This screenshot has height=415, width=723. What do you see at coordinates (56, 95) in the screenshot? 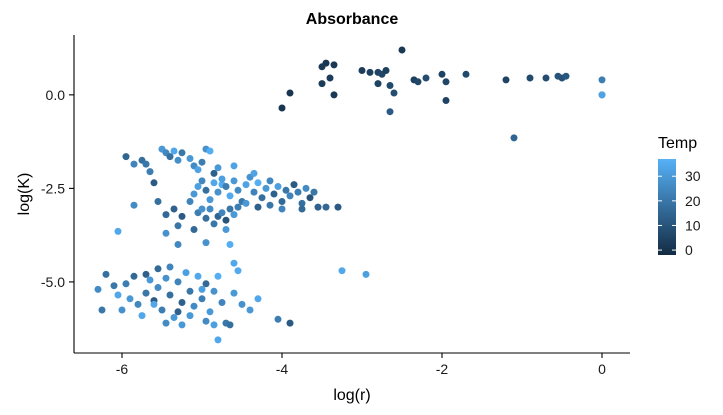
I see `y-tick-label: 0.0` at bounding box center [56, 95].